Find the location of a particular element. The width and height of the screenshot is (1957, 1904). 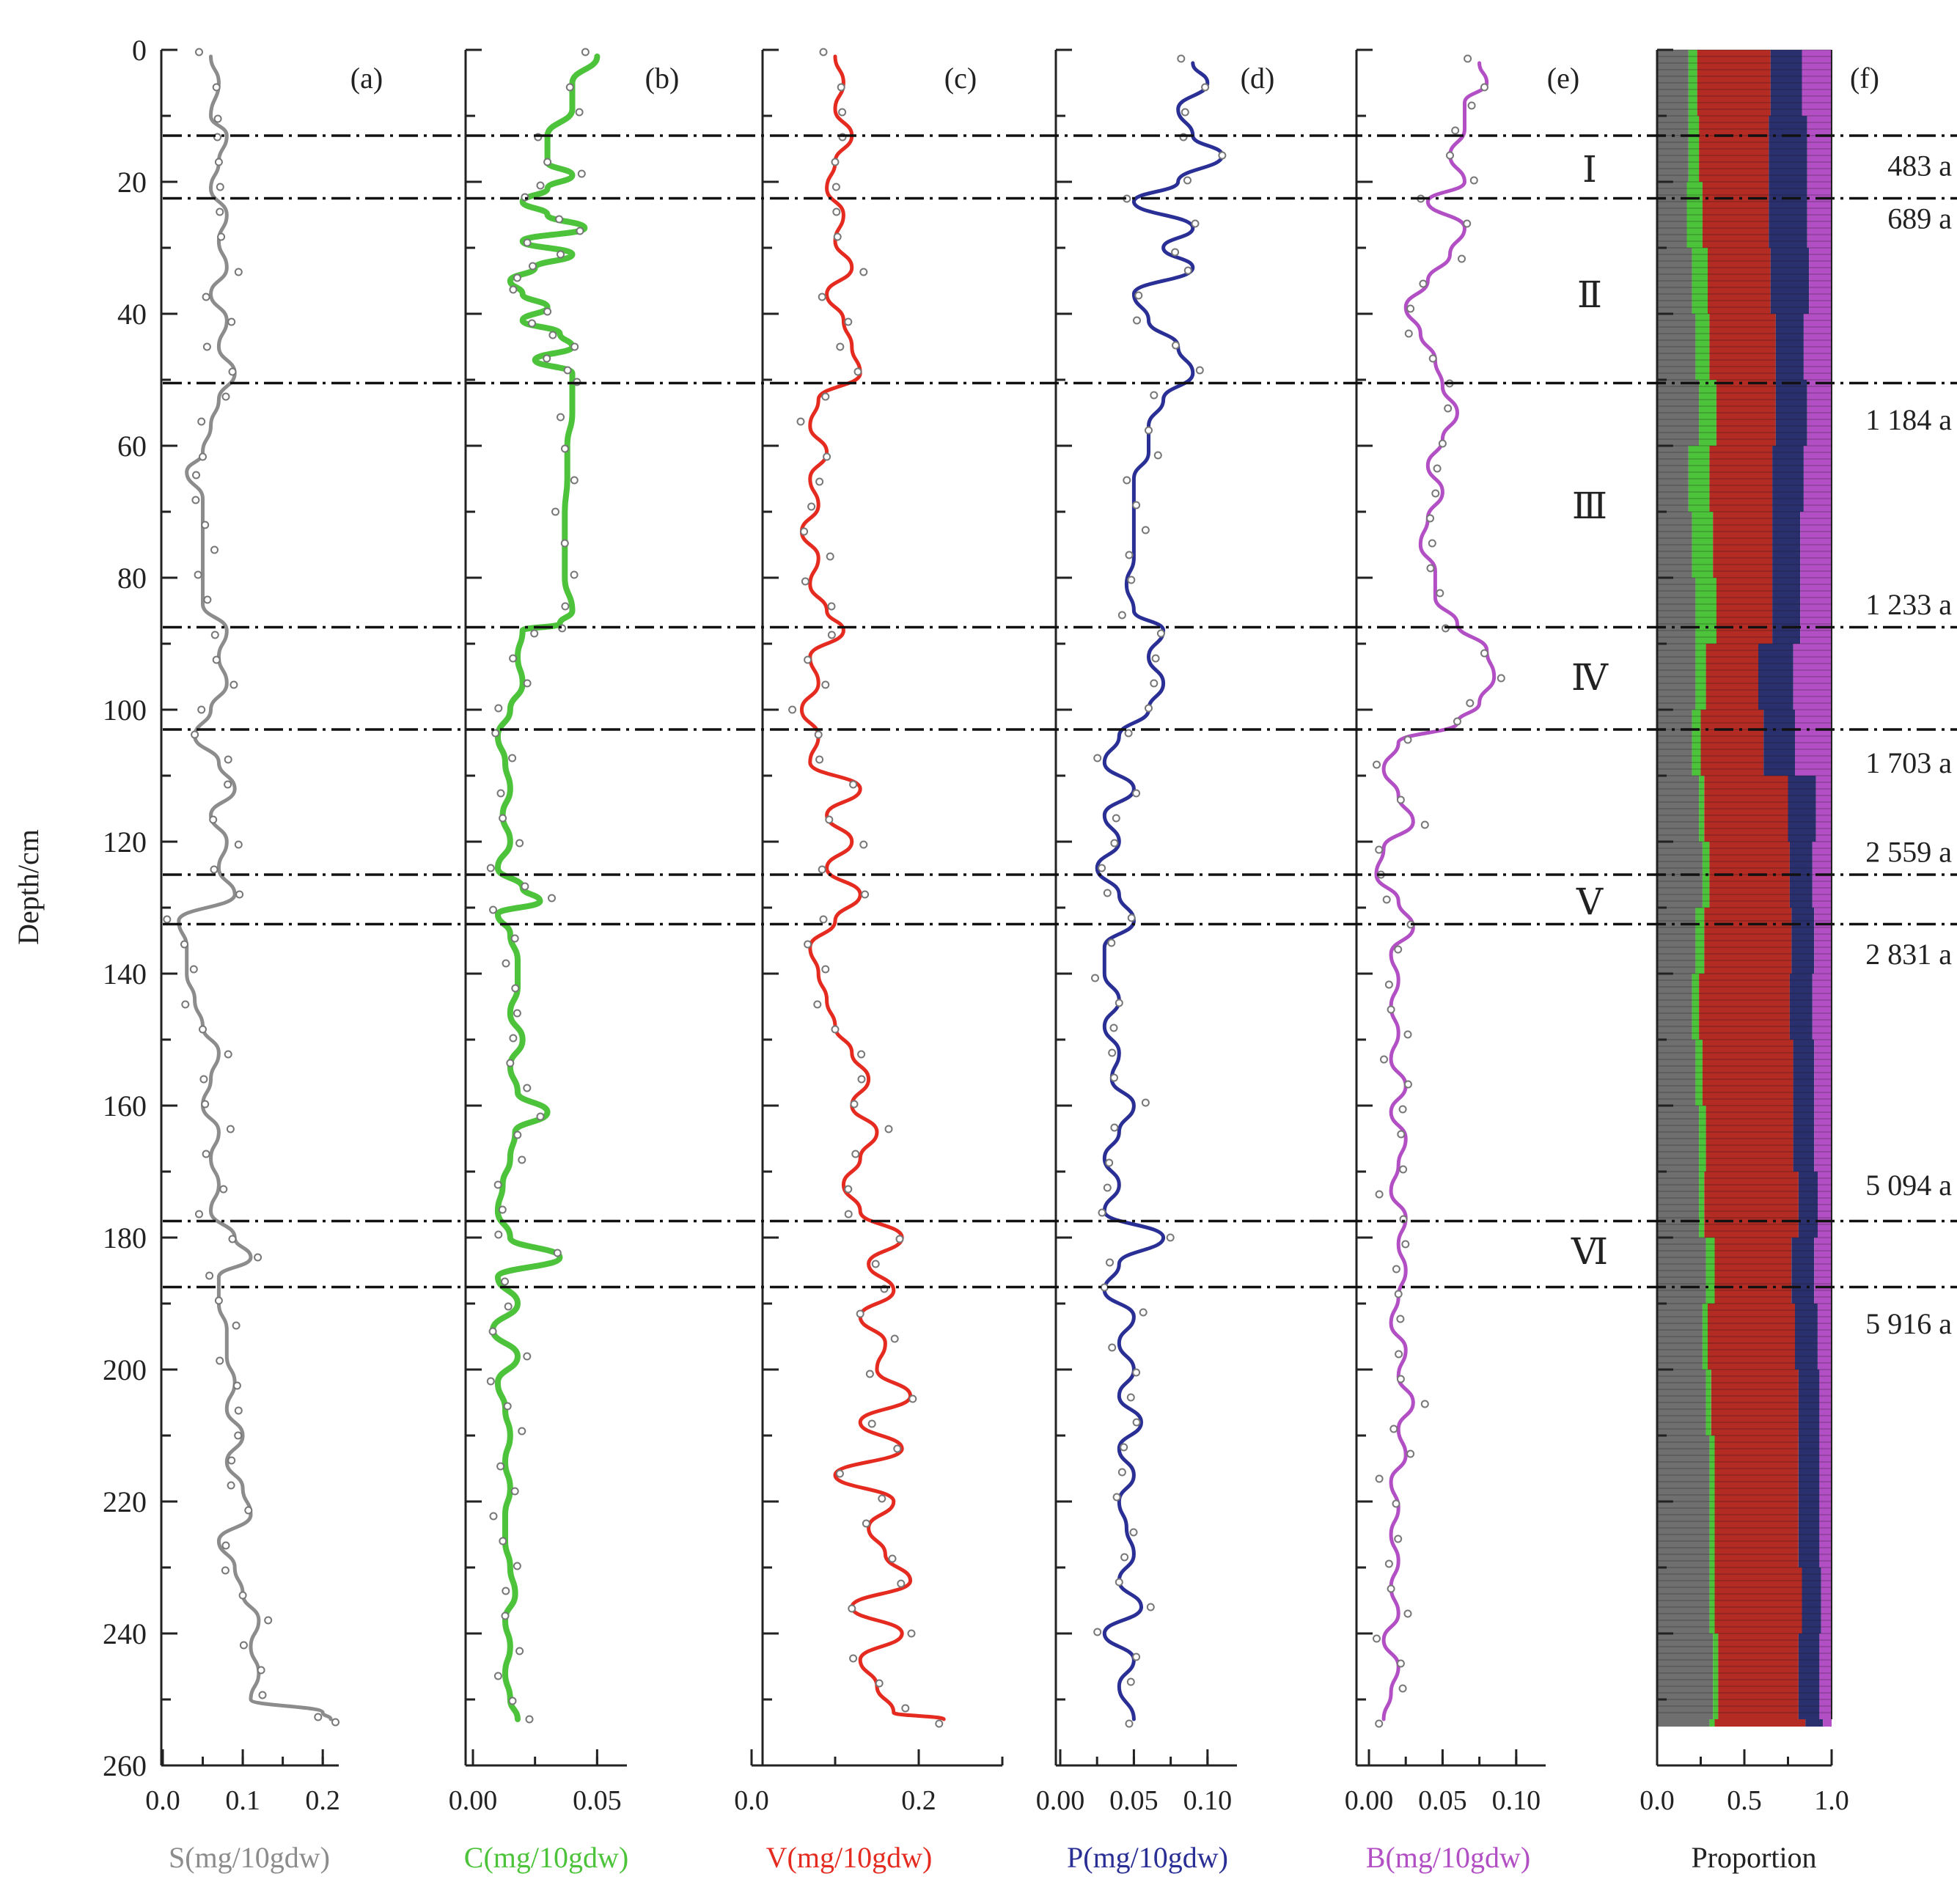

panel-a-tag: (a) is located at coordinates (366, 78).